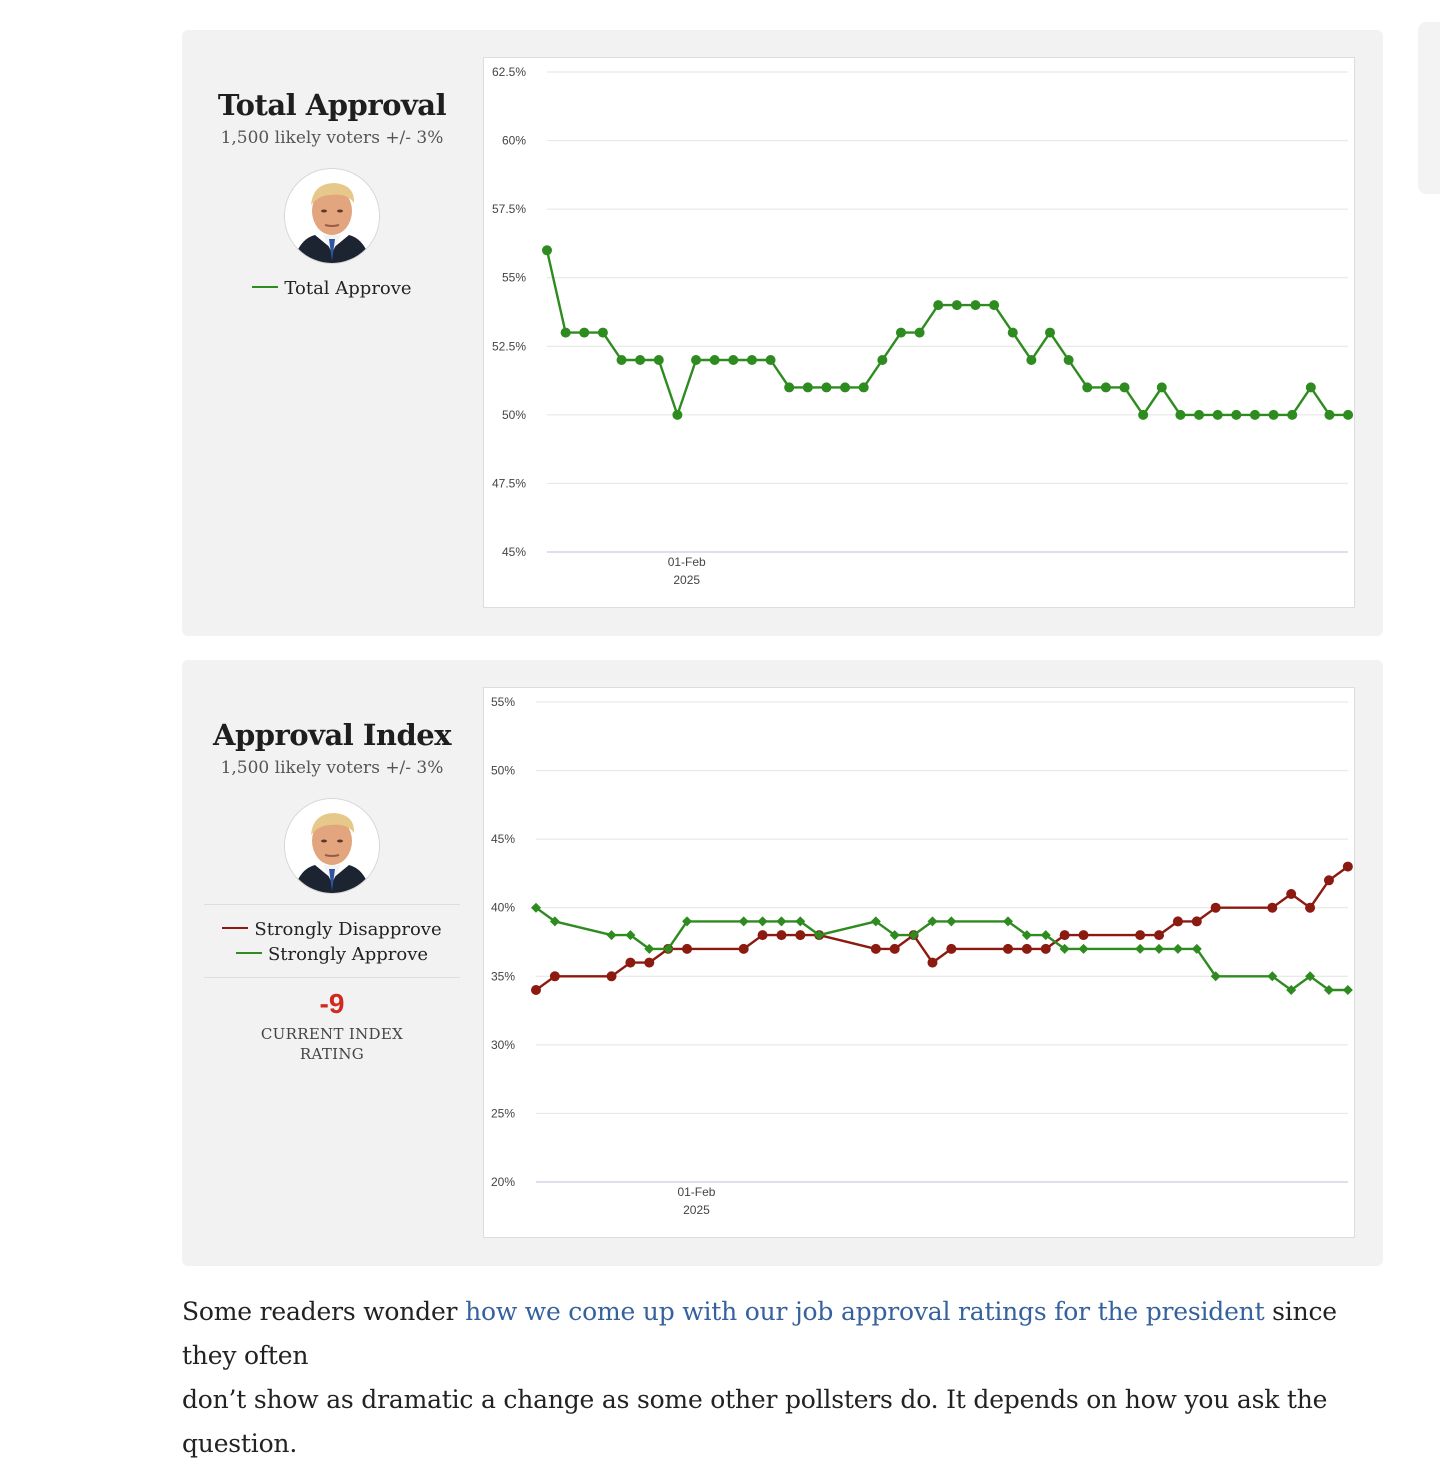  I want to click on x-tick-label: 01-Feb, so click(687, 562).